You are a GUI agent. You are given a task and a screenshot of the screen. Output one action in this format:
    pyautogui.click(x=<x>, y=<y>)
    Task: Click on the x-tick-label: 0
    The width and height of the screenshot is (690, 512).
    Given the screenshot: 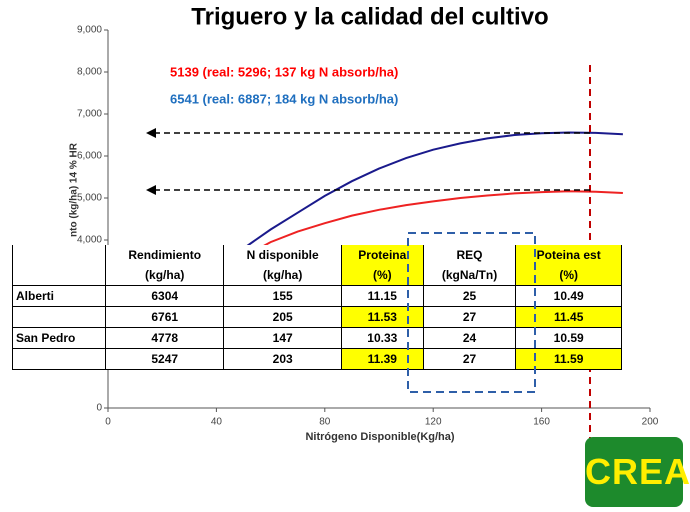 What is the action you would take?
    pyautogui.click(x=108, y=422)
    